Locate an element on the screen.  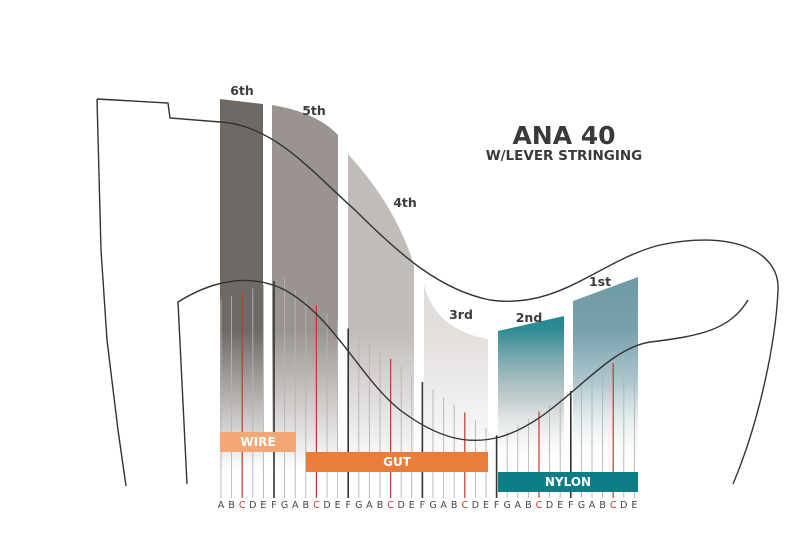
material-band-wire is located at coordinates (258, 442).